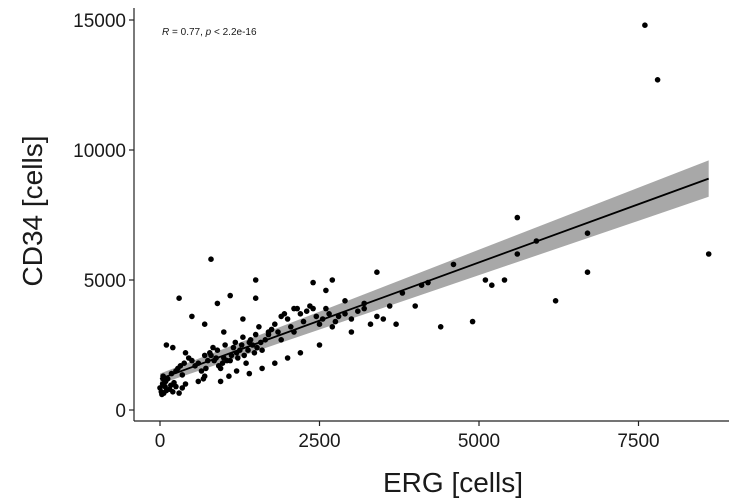 Image resolution: width=733 pixels, height=502 pixels. I want to click on y-tick-label: 10000, so click(99, 151).